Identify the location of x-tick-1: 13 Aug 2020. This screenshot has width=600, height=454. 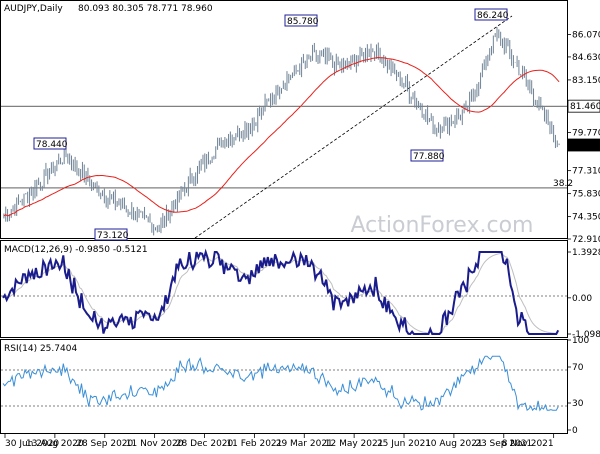
(55, 444).